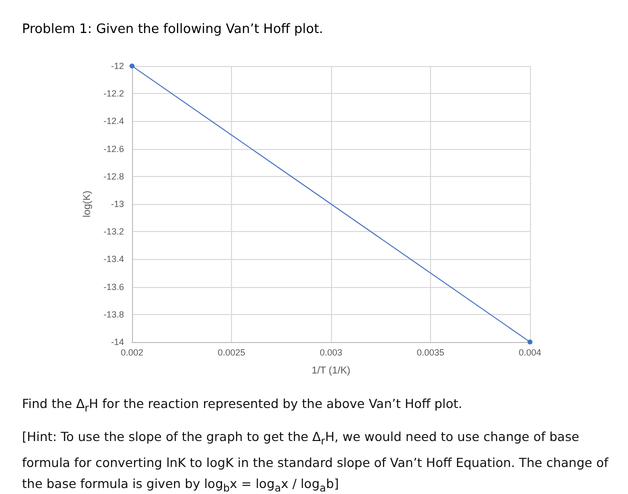 The image size is (628, 494). Describe the element at coordinates (113, 149) in the screenshot. I see `y-tick-label: -12.6` at that location.